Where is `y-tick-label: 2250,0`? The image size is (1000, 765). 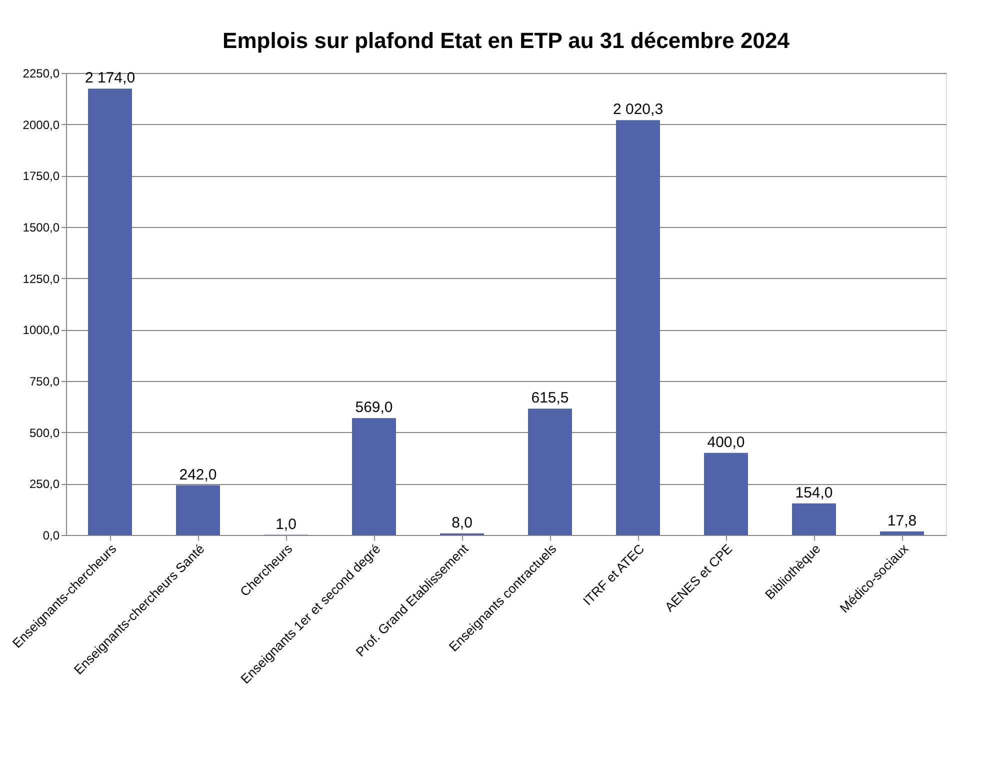 y-tick-label: 2250,0 is located at coordinates (41, 73).